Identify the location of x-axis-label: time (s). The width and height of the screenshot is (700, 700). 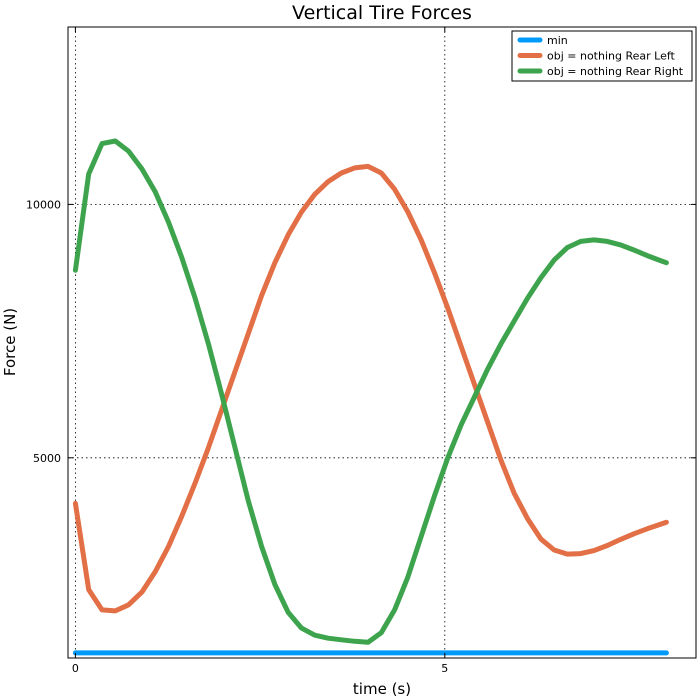
(382, 689).